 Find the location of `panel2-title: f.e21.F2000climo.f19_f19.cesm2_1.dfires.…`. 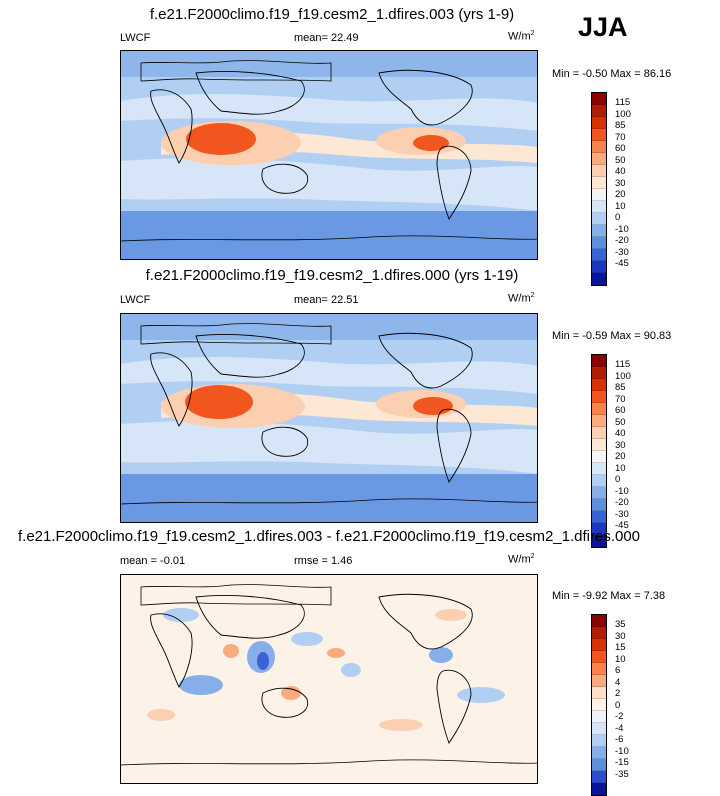

panel2-title: f.e21.F2000climo.f19_f19.cesm2_1.dfires.… is located at coordinates (332, 275).